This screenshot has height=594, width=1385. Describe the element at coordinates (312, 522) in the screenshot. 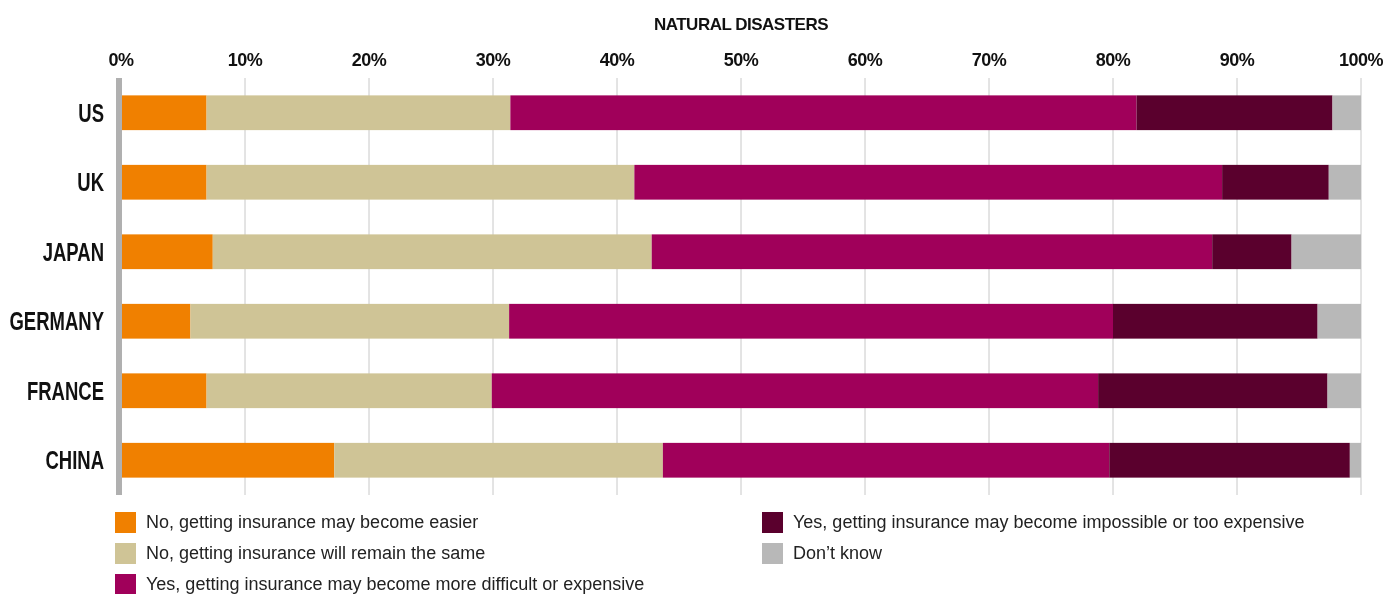

I see `legend-label: No, getting insurance may become easier` at that location.